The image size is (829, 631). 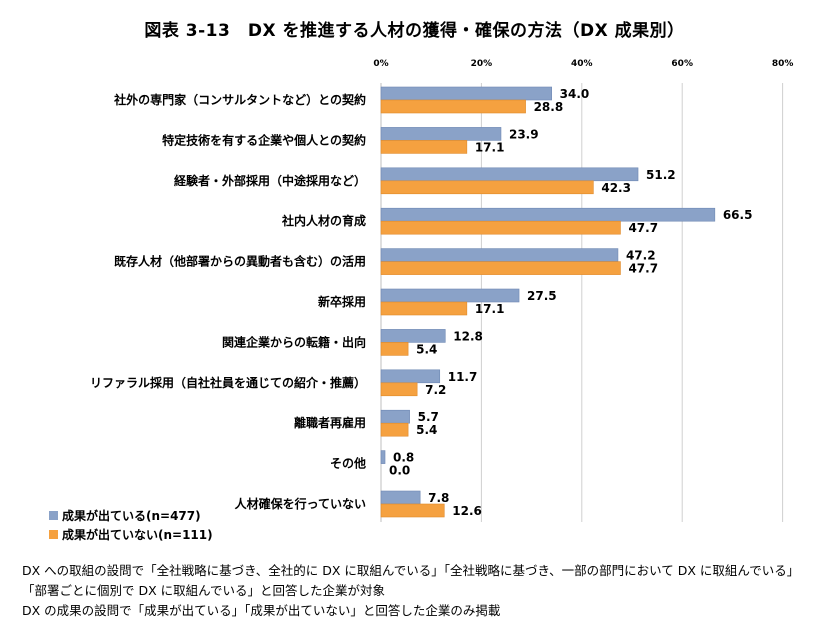 I want to click on category-label: 関連企業からの転籍・出向, so click(x=294, y=341).